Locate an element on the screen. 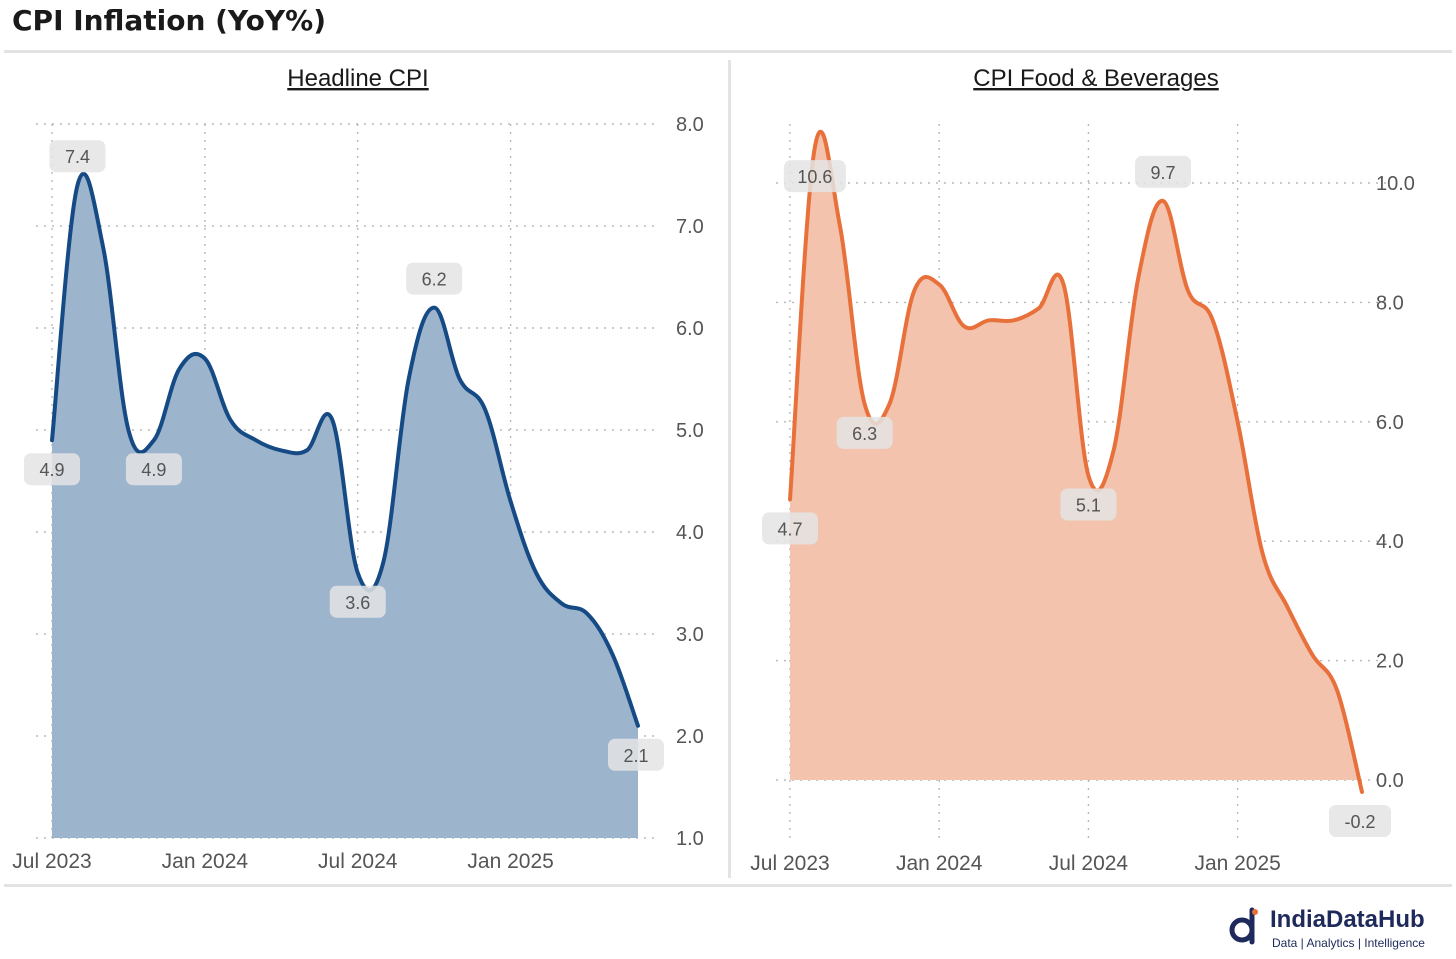 Image resolution: width=1456 pixels, height=959 pixels. chart-food-ytick-label: 6.0 is located at coordinates (1390, 423).